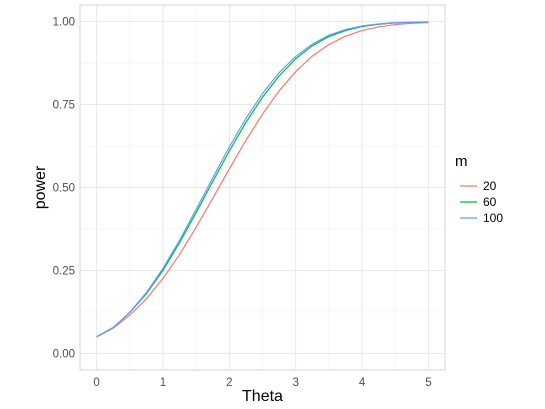 This screenshot has width=545, height=409. Describe the element at coordinates (362, 383) in the screenshot. I see `x-tick-label: 4` at that location.